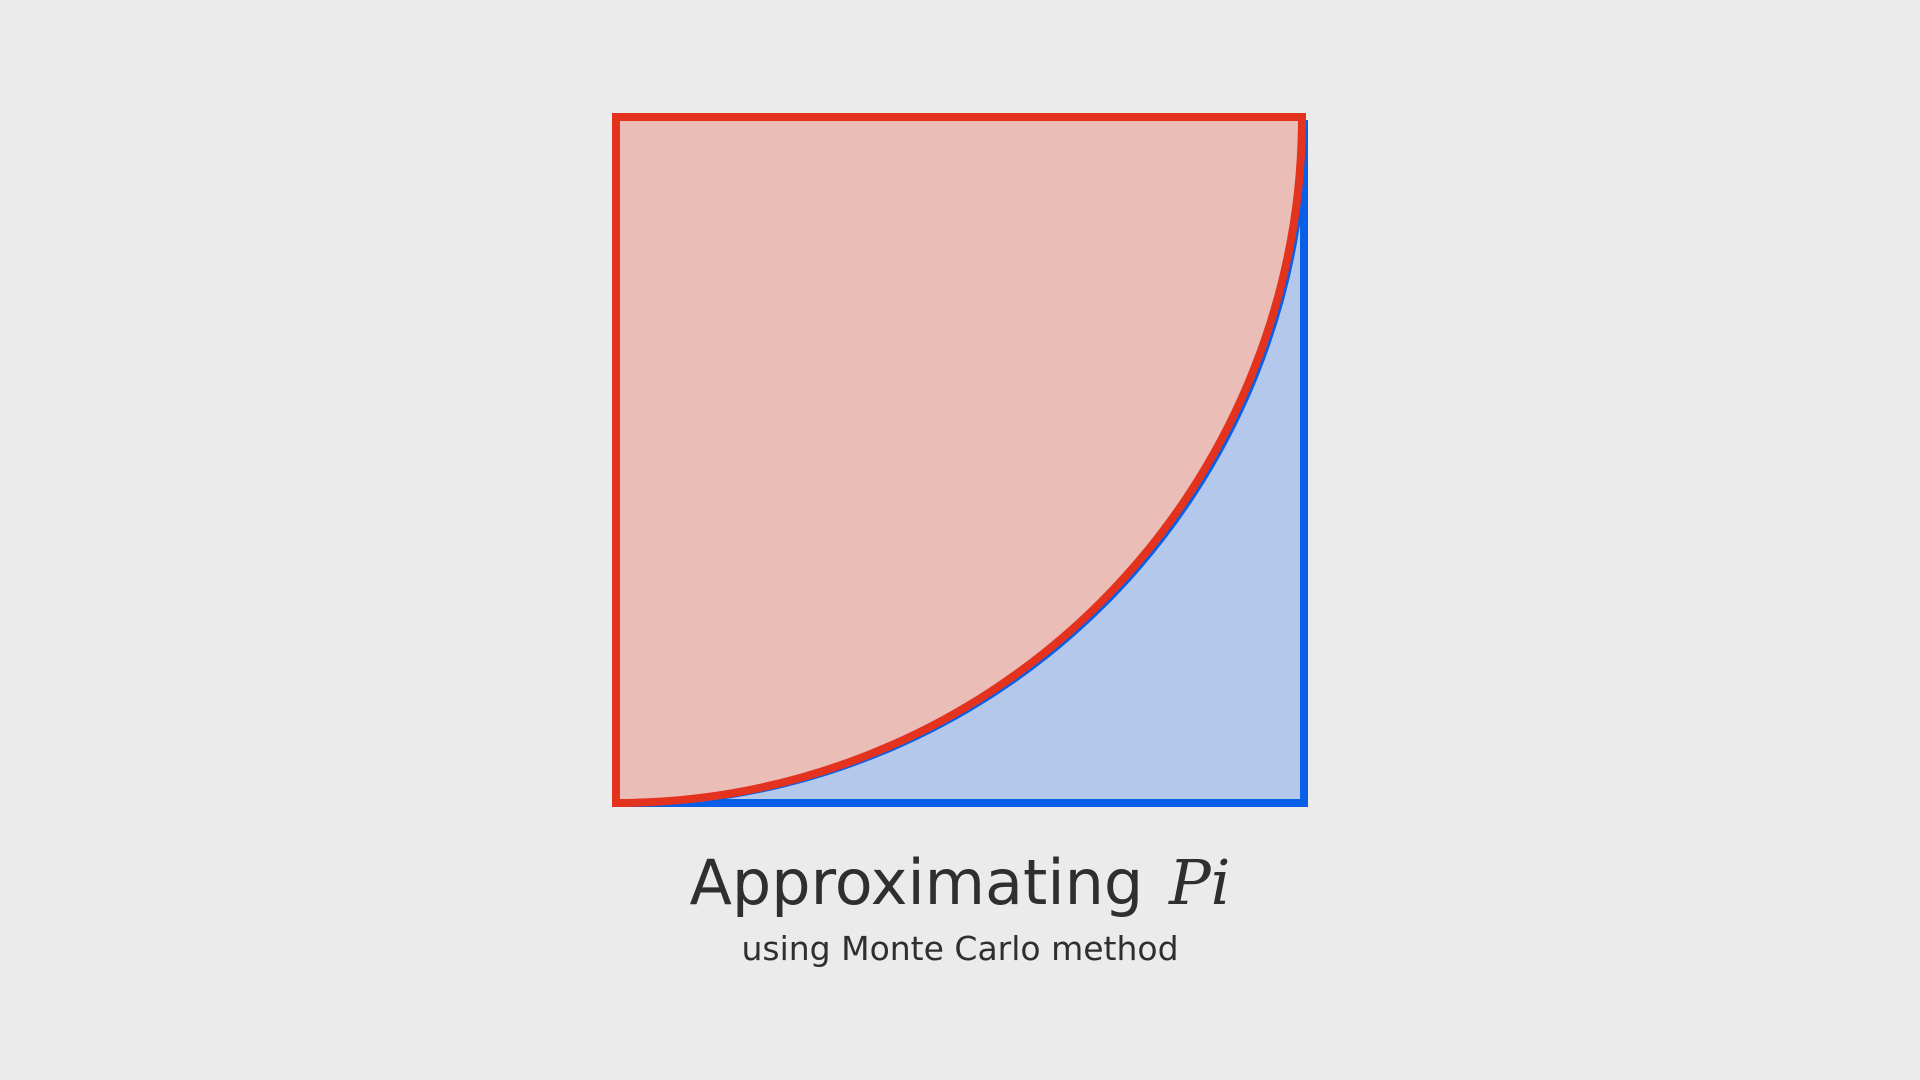  What do you see at coordinates (1199, 882) in the screenshot?
I see `pi-symbol: Pi` at bounding box center [1199, 882].